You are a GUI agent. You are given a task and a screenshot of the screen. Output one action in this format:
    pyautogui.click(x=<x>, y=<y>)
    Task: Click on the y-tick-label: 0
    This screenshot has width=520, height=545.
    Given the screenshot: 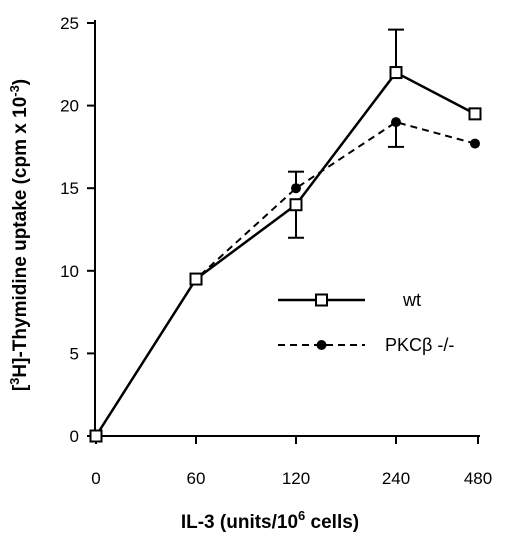 What is the action you would take?
    pyautogui.click(x=74, y=436)
    